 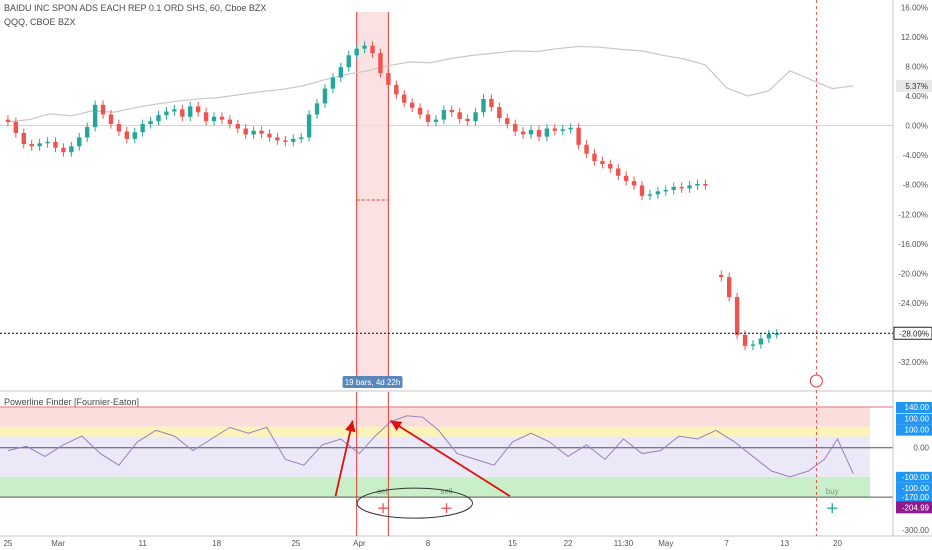 I want to click on measure-label-box, so click(x=372, y=382).